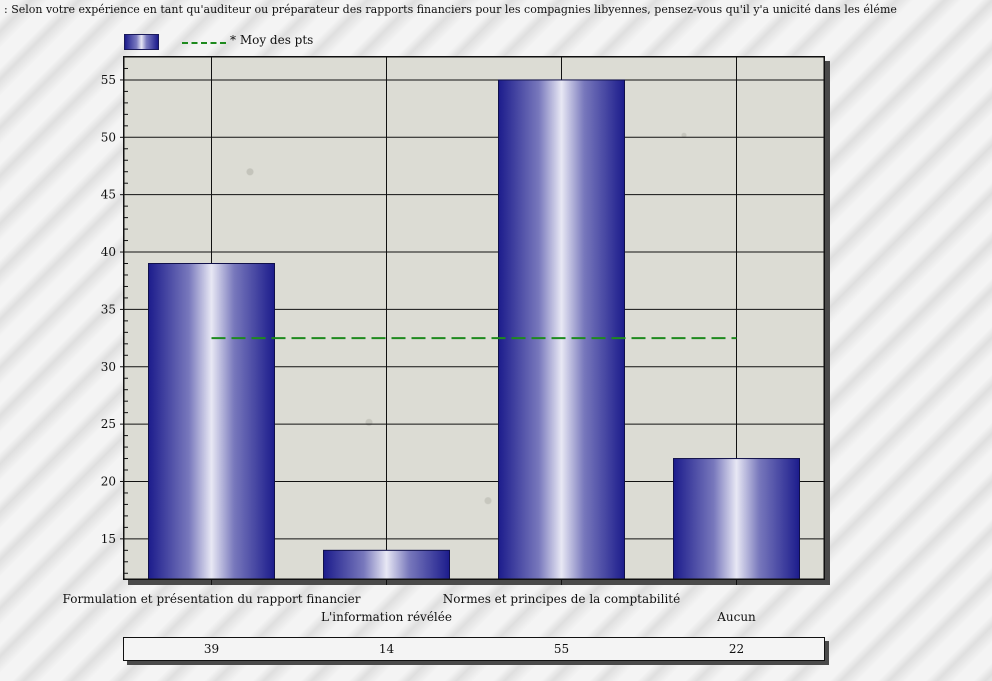 This screenshot has height=681, width=992. I want to click on legend-mean-line, so click(204, 43).